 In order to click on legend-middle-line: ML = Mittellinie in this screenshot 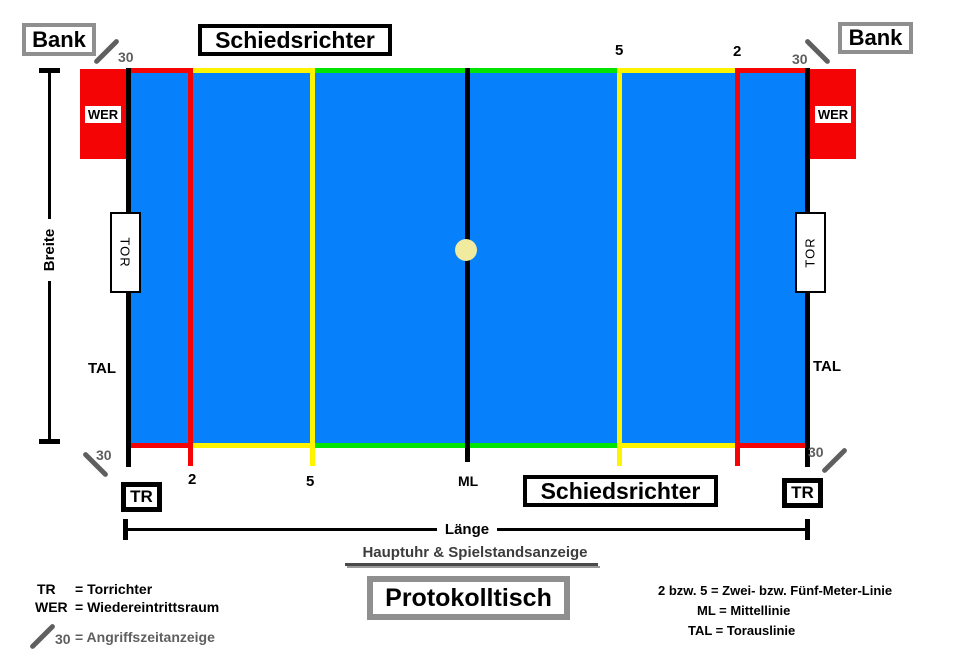, I will do `click(744, 610)`.